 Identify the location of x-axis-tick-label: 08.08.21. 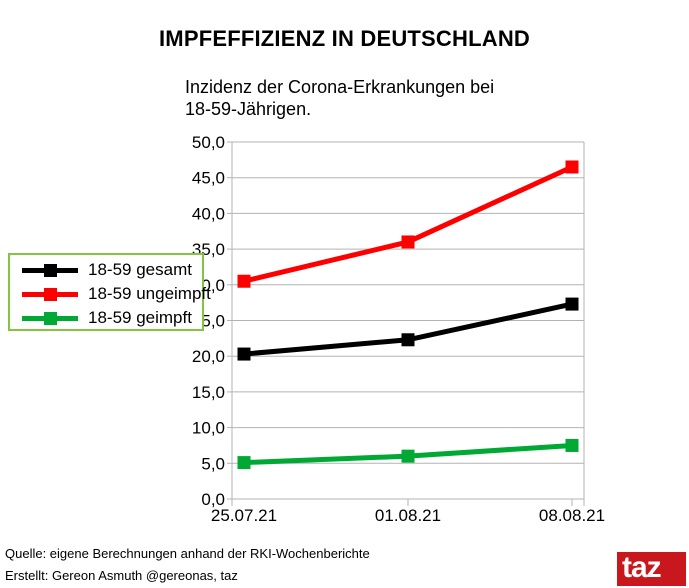
(572, 515).